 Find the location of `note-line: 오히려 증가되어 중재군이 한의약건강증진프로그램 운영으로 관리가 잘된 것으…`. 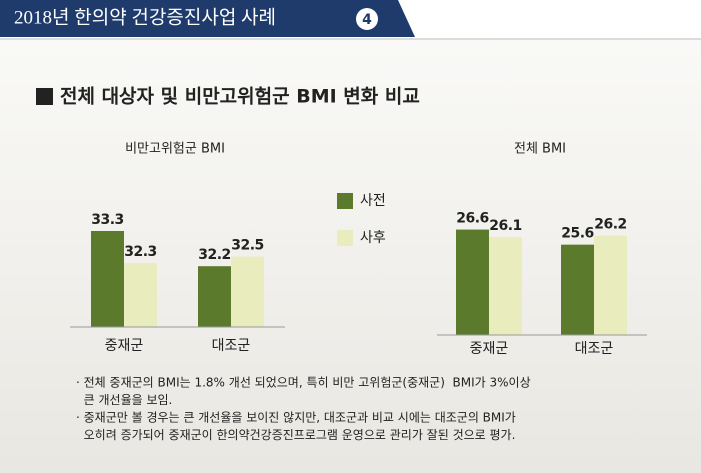

note-line: 오히려 증가되어 중재군이 한의약건강증진프로그램 운영으로 관리가 잘된 것으… is located at coordinates (295, 434).